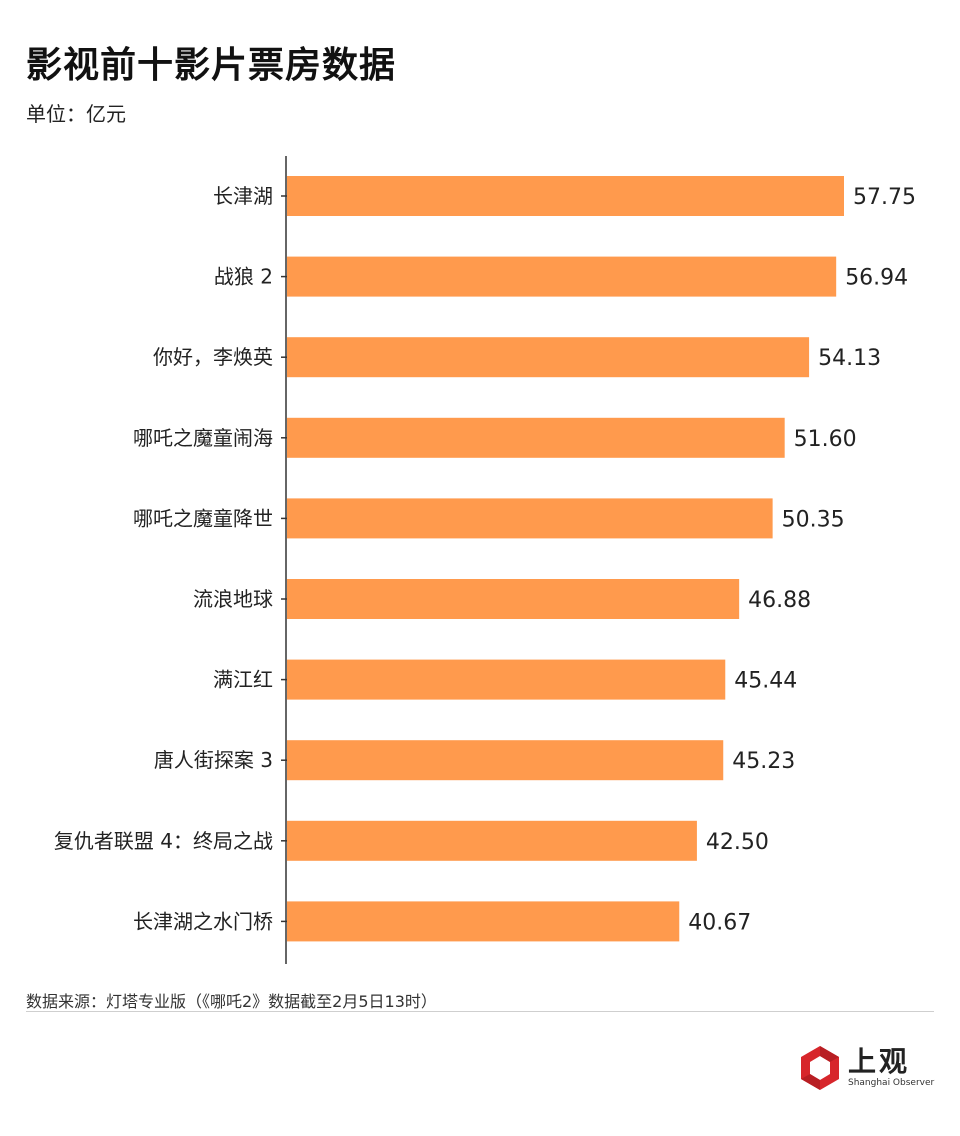 This screenshot has height=1136, width=960. Describe the element at coordinates (879, 1061) in the screenshot. I see `logo-text: 上观` at that location.